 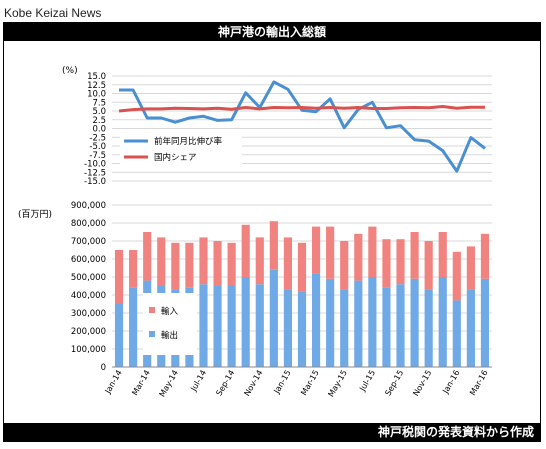 What do you see at coordinates (253, 383) in the screenshot?
I see `x-tick-label: Nov-14` at bounding box center [253, 383].